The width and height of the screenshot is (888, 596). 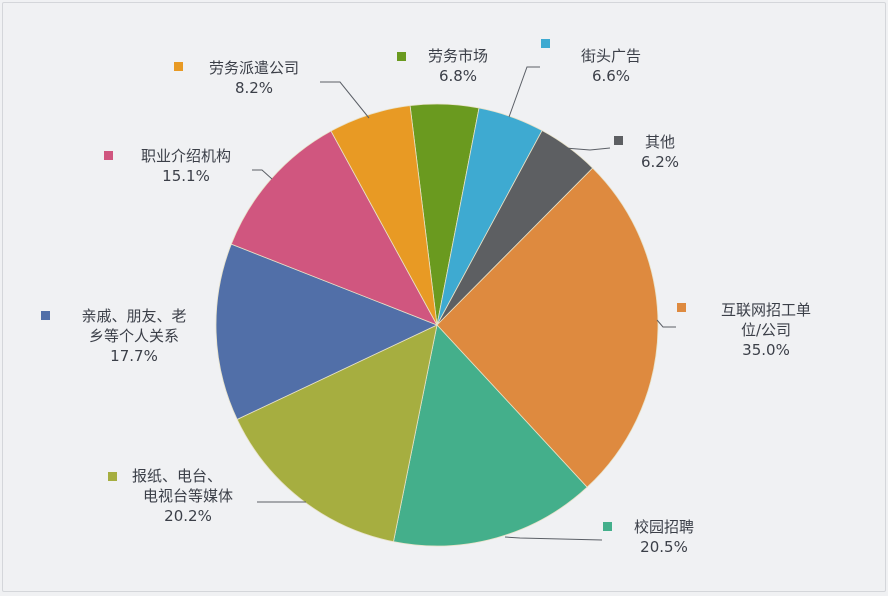 What do you see at coordinates (587, 149) in the screenshot?
I see `leader-line-other` at bounding box center [587, 149].